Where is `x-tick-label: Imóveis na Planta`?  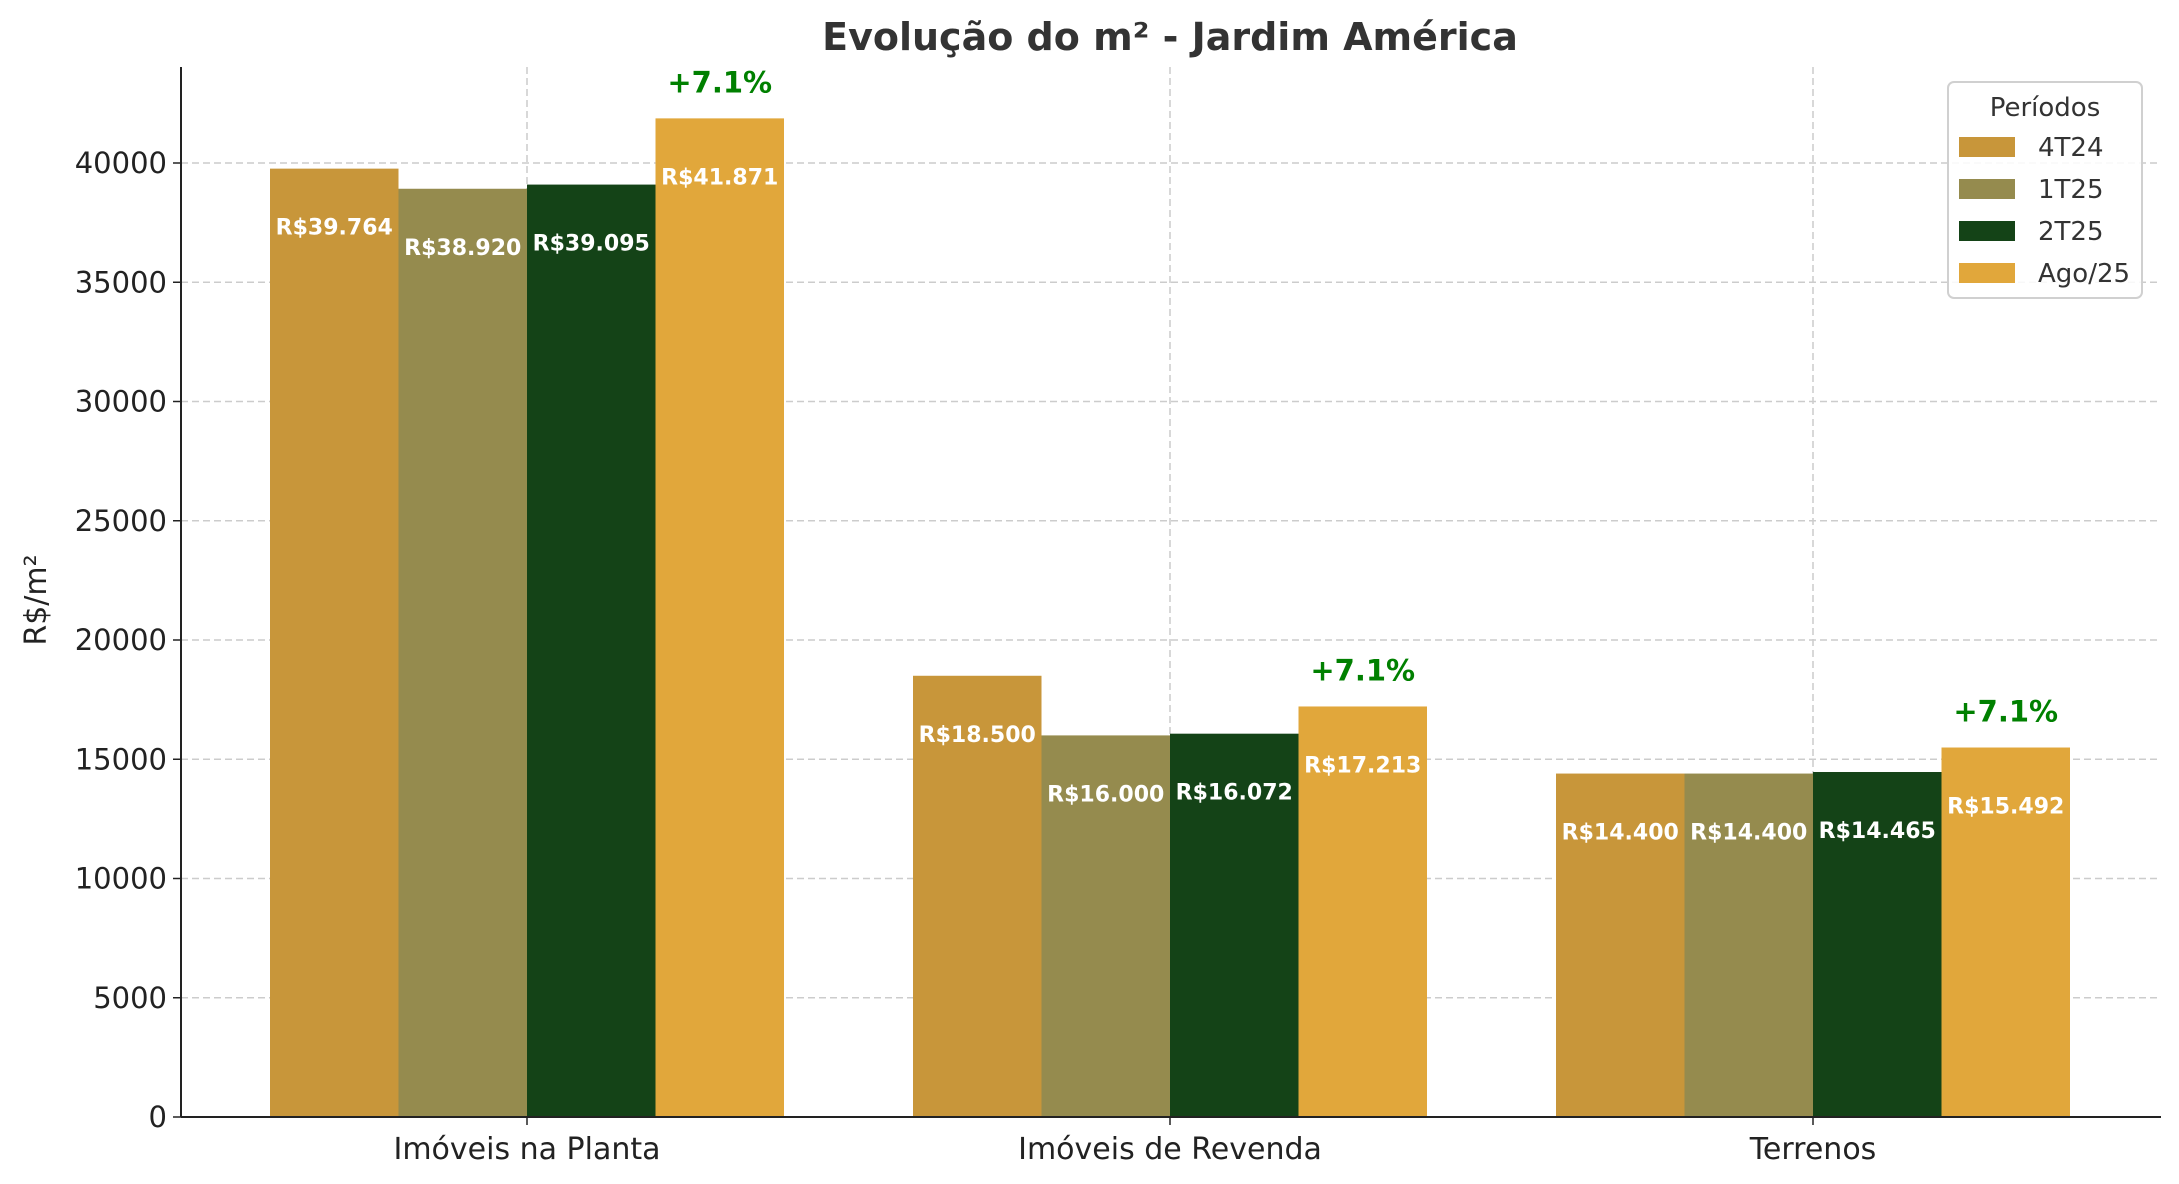
x-tick-label: Imóveis na Planta is located at coordinates (526, 1149).